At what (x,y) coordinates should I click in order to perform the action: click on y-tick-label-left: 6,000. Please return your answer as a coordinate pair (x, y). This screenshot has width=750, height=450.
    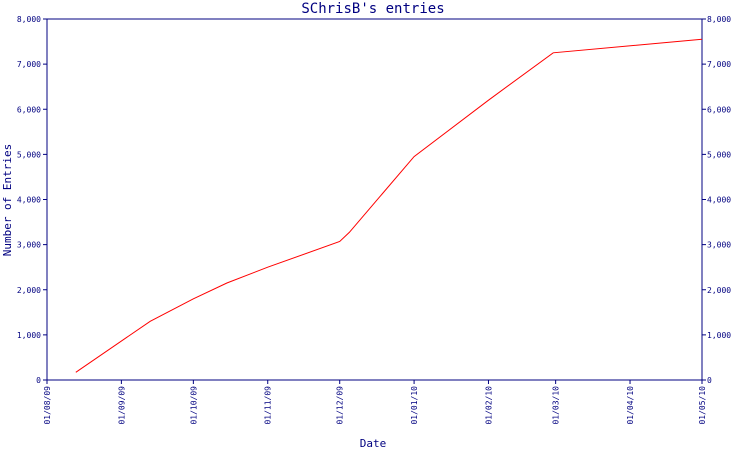
    Looking at the image, I should click on (29, 109).